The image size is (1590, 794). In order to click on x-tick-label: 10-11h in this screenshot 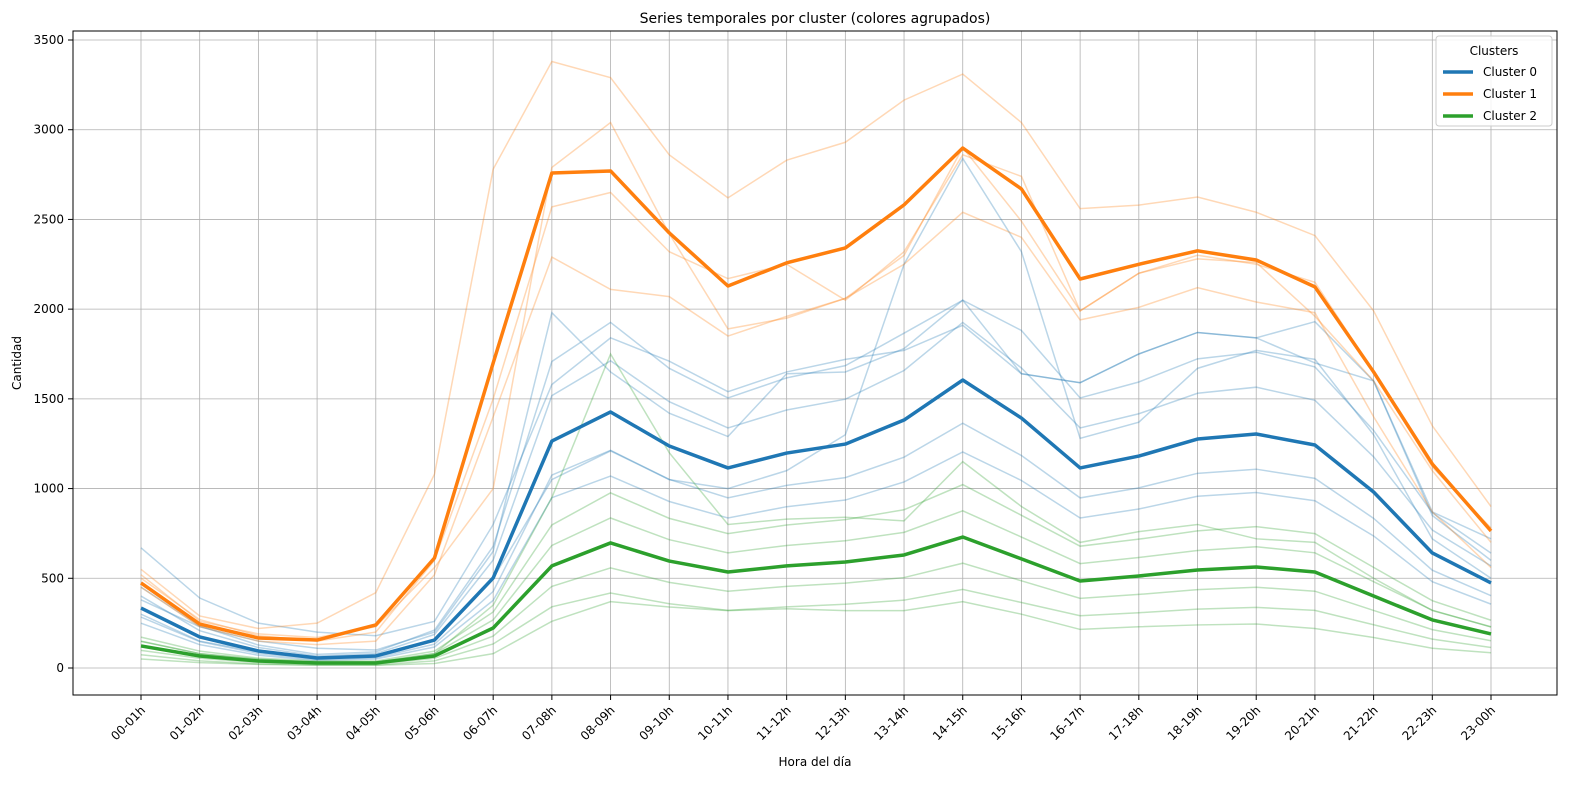, I will do `click(715, 723)`.